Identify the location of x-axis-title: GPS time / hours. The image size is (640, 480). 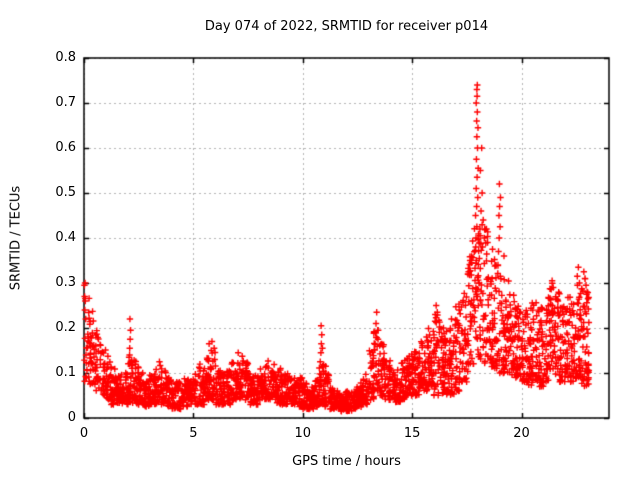
(346, 461).